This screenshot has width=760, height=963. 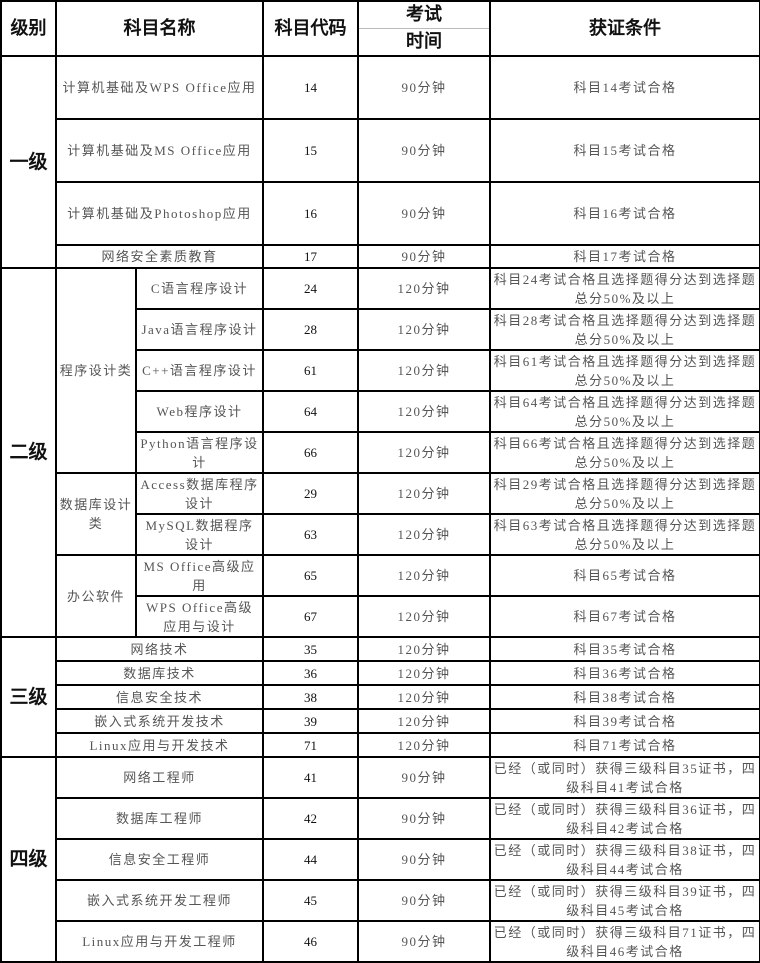 What do you see at coordinates (624, 777) in the screenshot?
I see `certificate-condition: 已经（或同时）获得三级科目35证书，四级科目41考试合格` at bounding box center [624, 777].